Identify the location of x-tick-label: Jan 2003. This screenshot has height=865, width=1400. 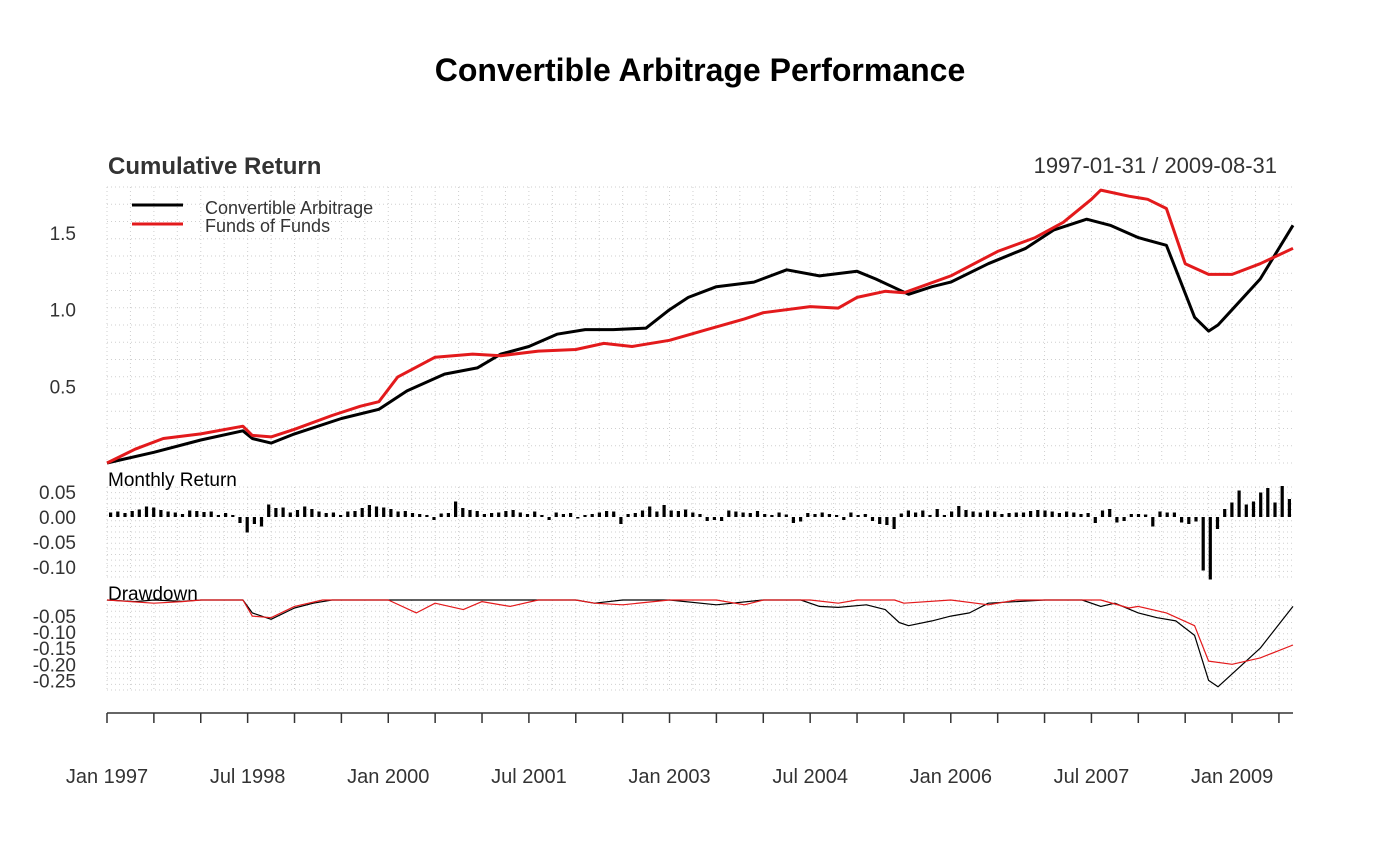
(669, 777).